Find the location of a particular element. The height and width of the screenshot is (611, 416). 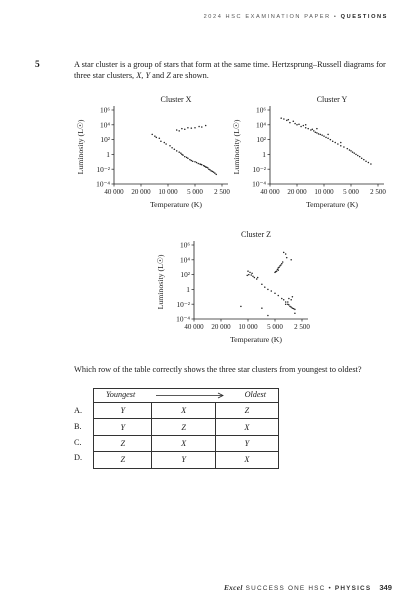

page-number: 349 is located at coordinates (385, 587).